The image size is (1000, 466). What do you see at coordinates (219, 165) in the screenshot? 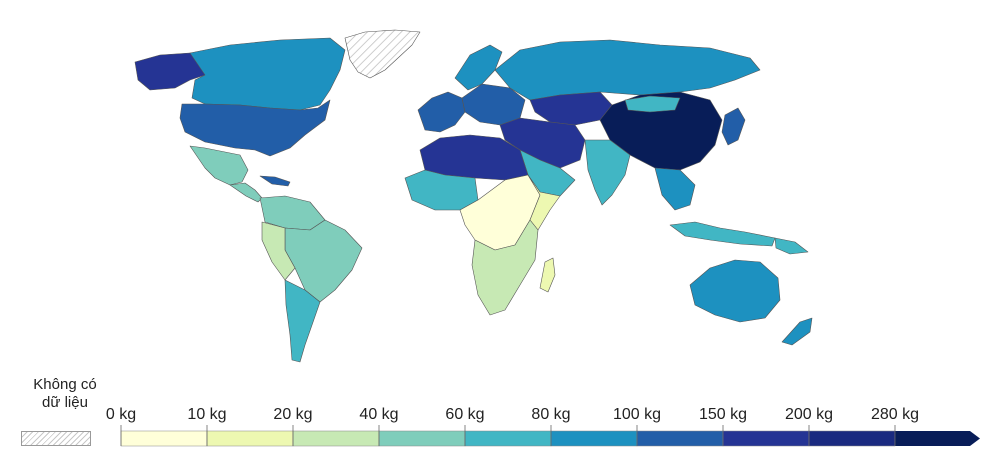
I see `mexico-region` at bounding box center [219, 165].